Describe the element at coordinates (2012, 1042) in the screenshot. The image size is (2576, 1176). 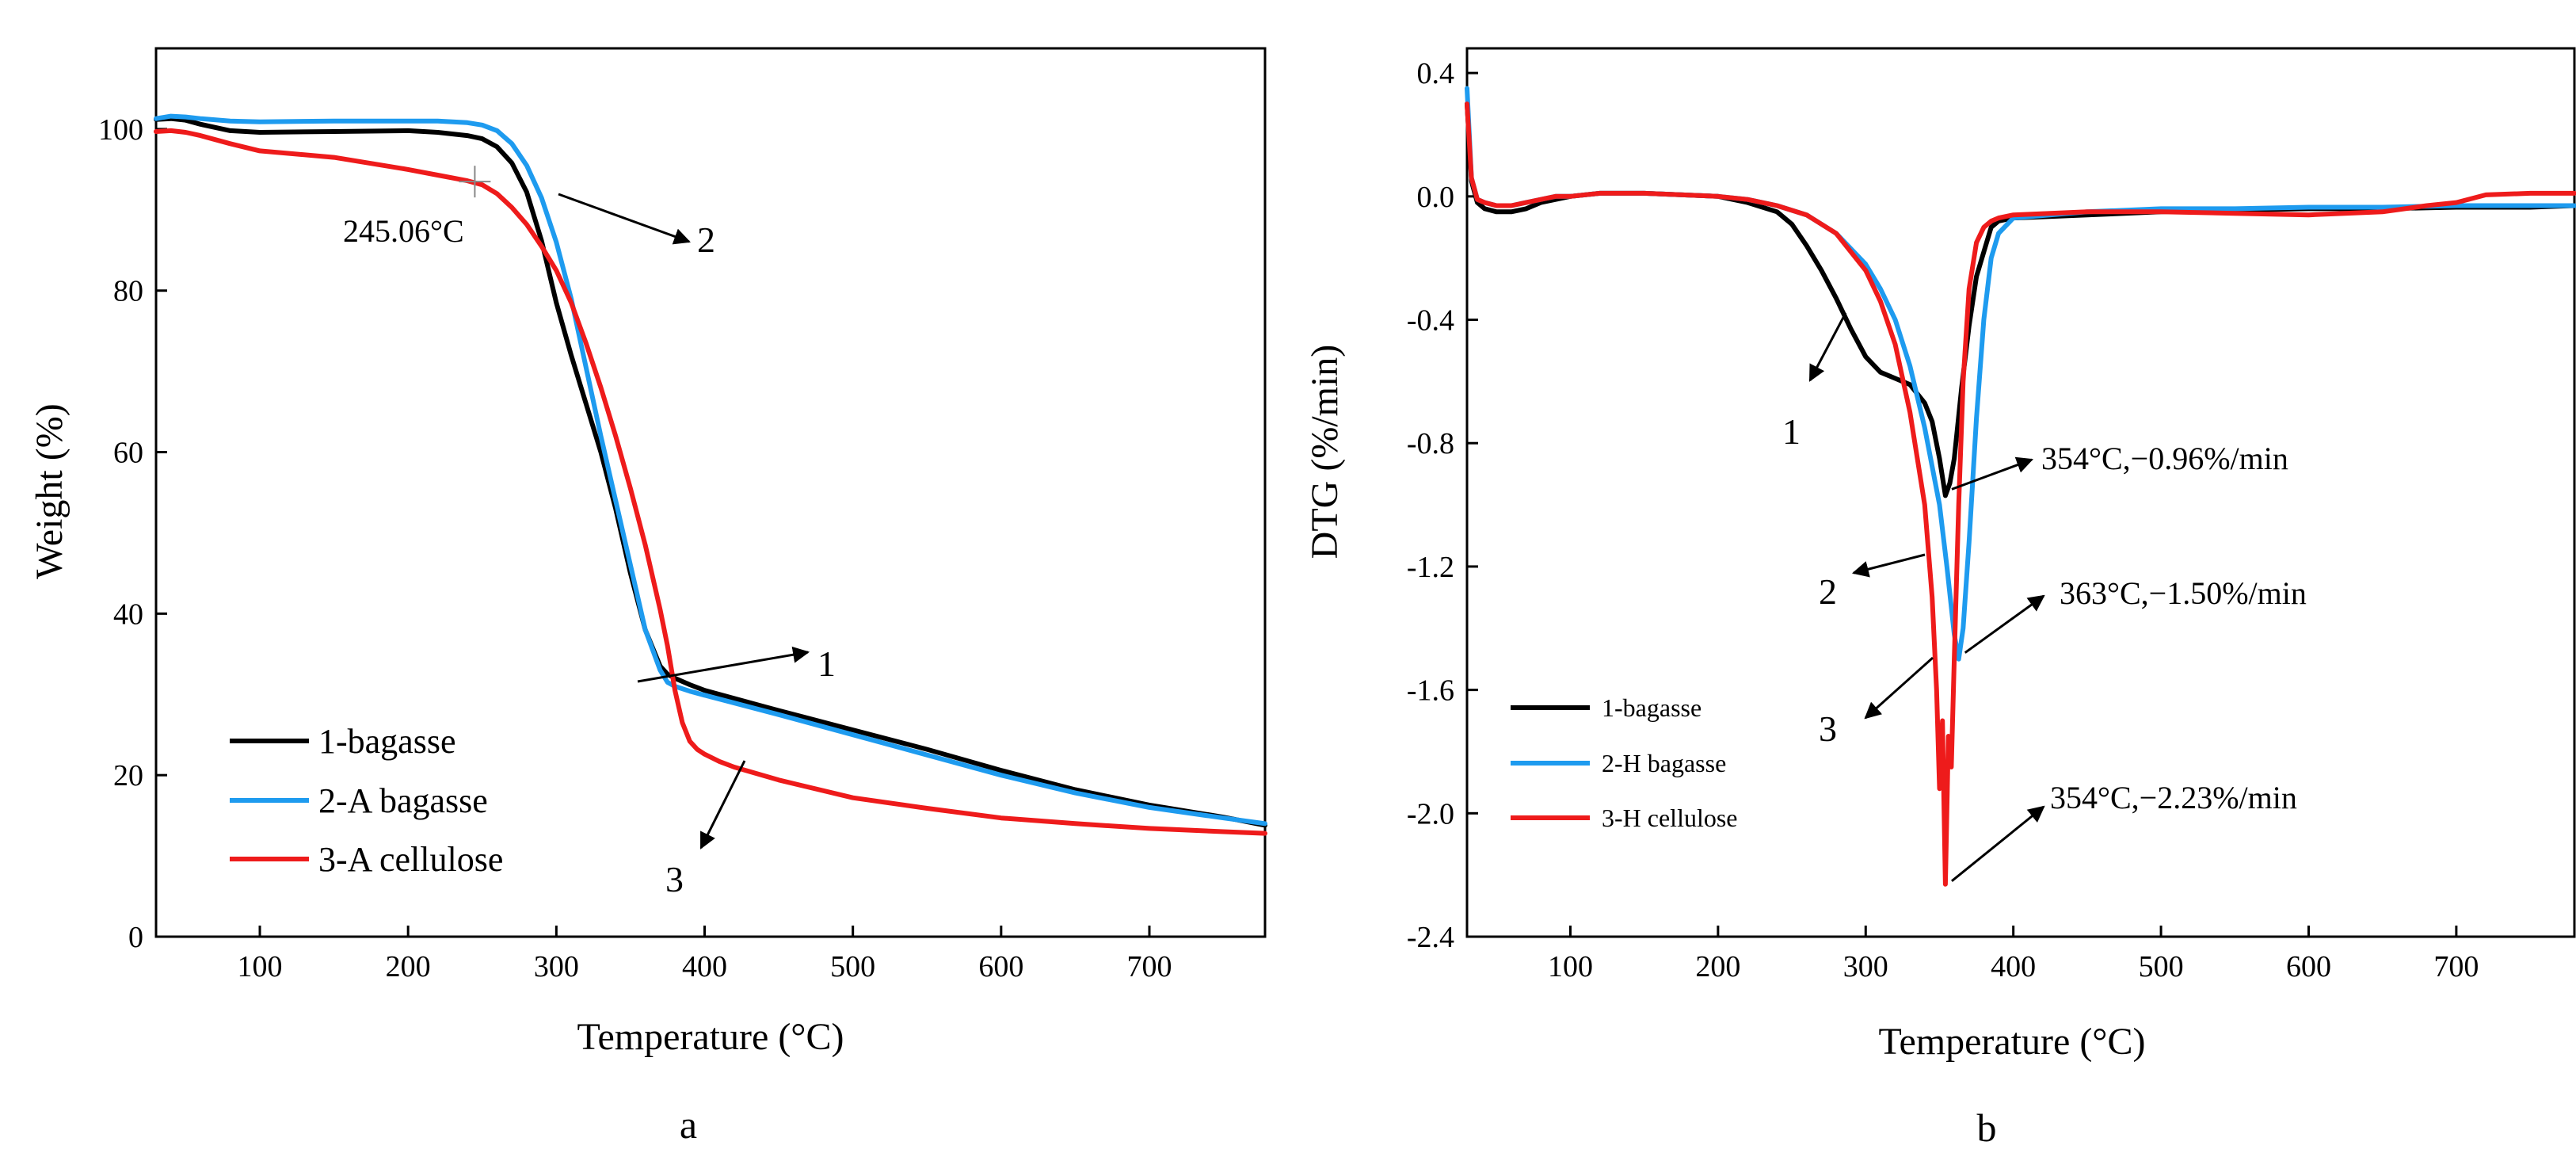
I see `panel-b-x-axis-title: Temperature (°C)` at that location.